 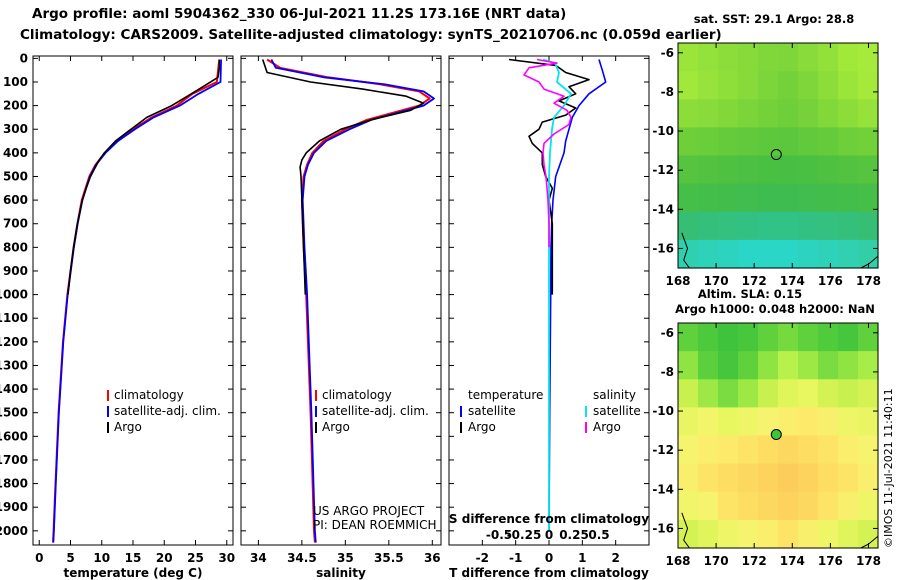 I want to click on top-tick-label: -0.25, so click(x=524, y=535).